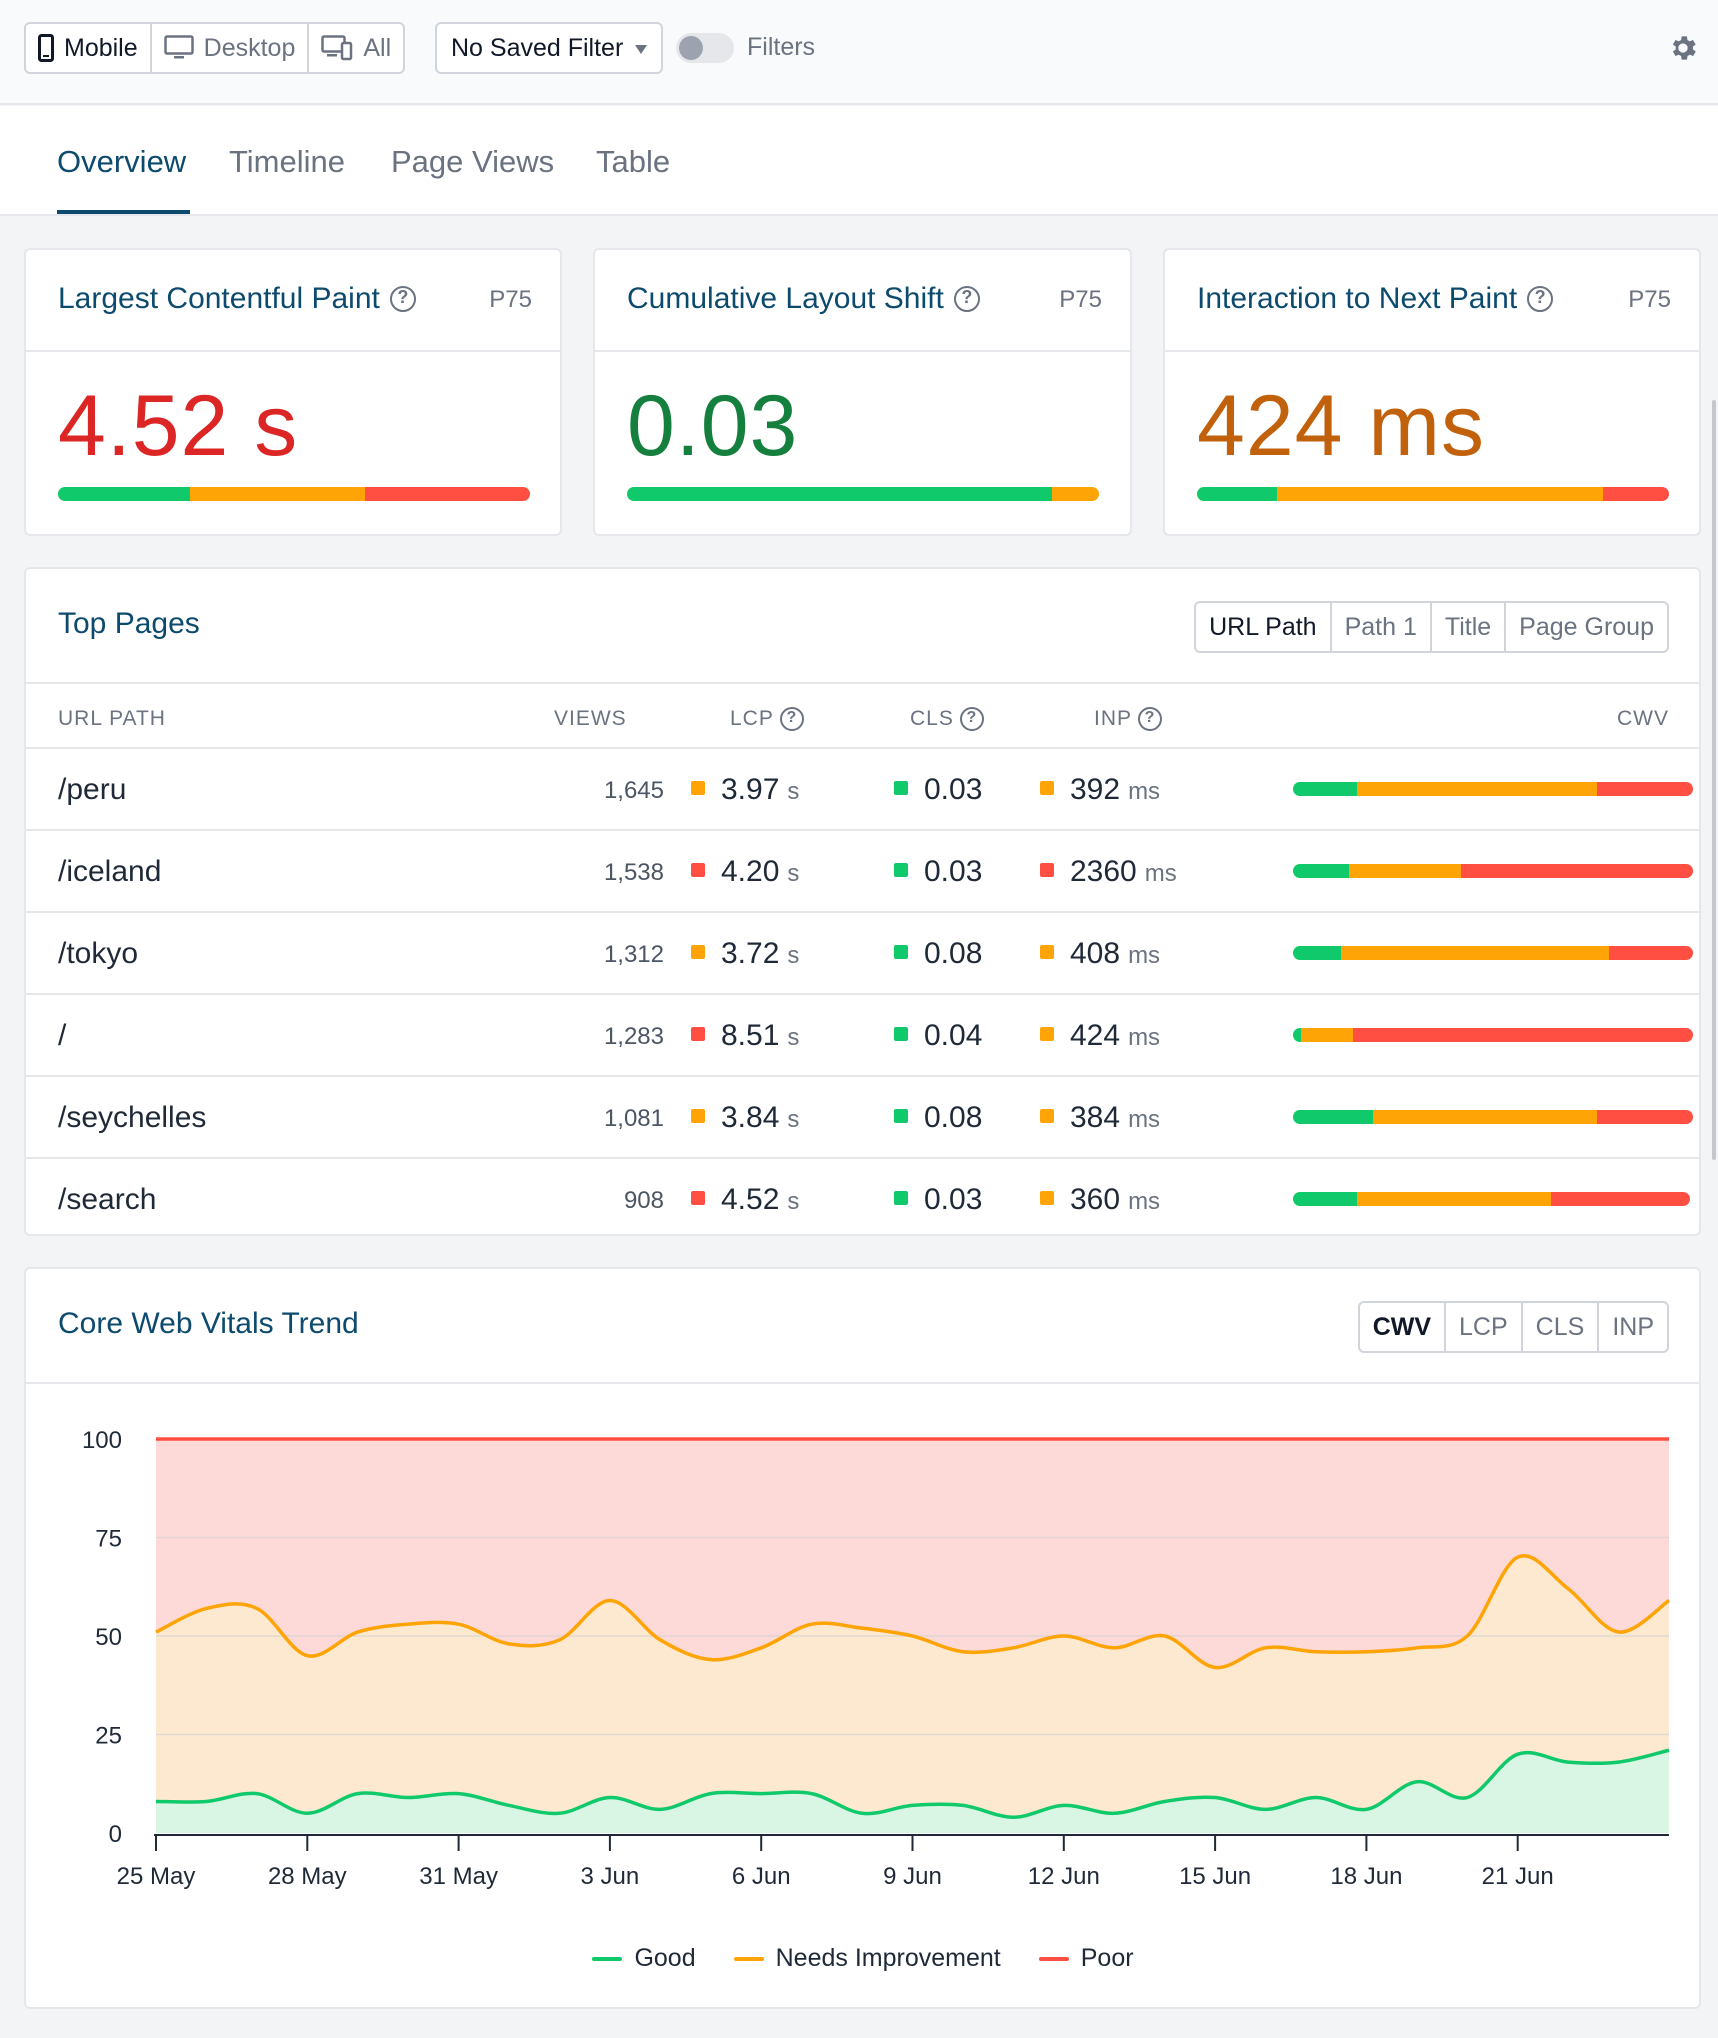 This screenshot has width=1718, height=2038. What do you see at coordinates (473, 161) in the screenshot?
I see `tab-page-views: Page Views` at bounding box center [473, 161].